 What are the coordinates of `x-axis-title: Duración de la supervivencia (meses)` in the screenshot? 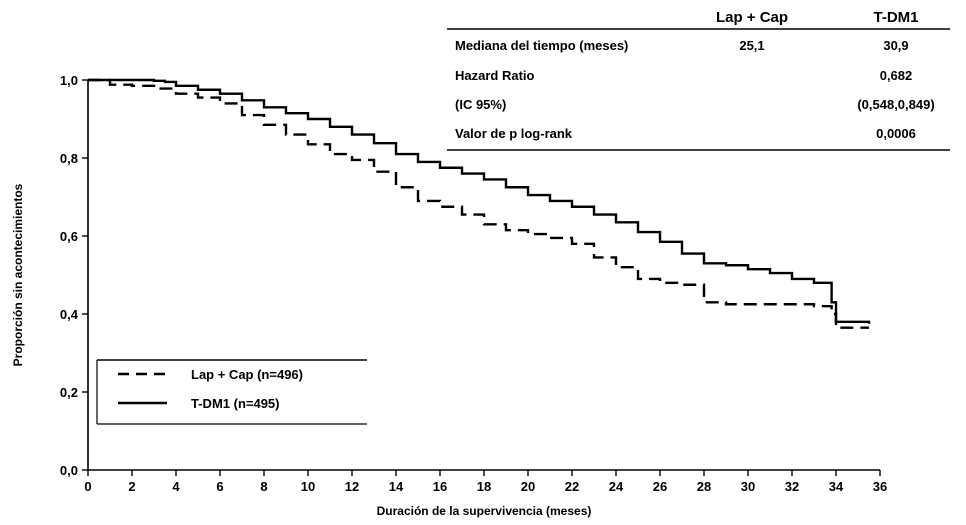 It's located at (484, 511).